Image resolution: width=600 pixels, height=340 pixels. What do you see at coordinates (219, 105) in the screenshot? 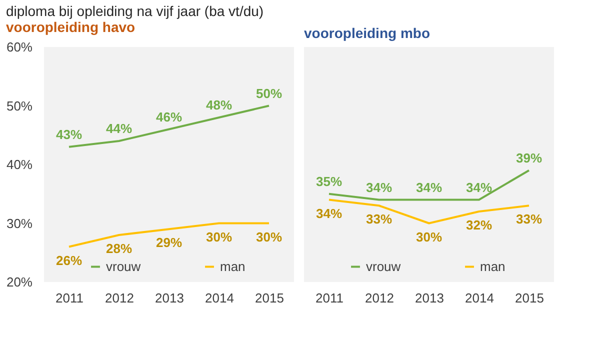
I see `data-label: 48%` at bounding box center [219, 105].